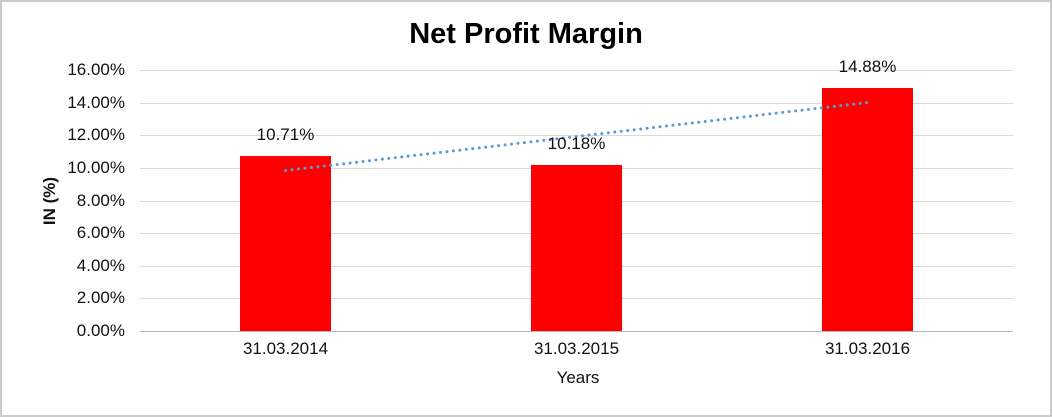  I want to click on gridline, so click(576, 70).